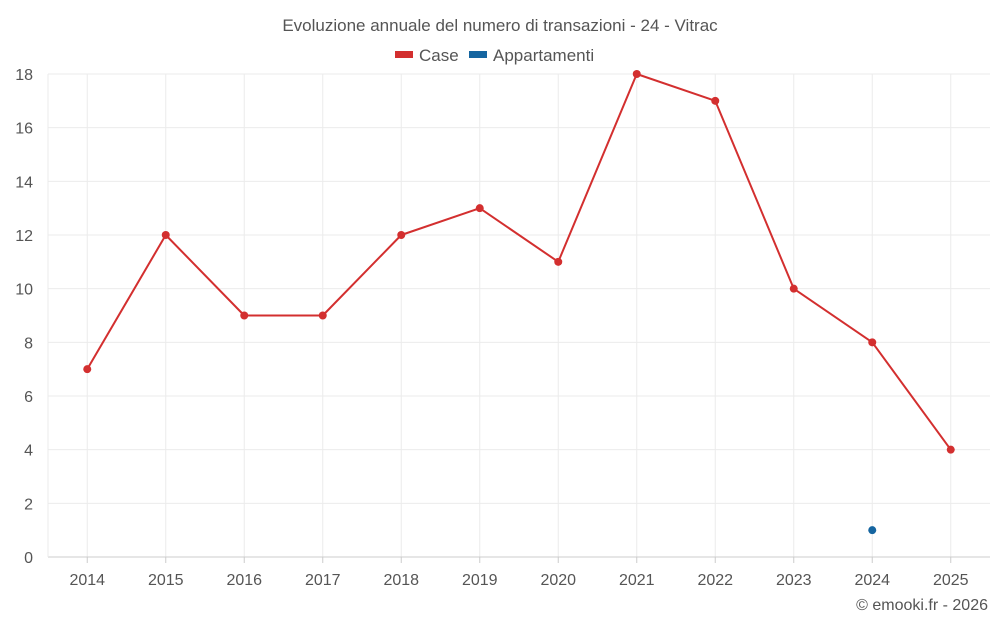  I want to click on x-tick-label: 2023, so click(794, 580).